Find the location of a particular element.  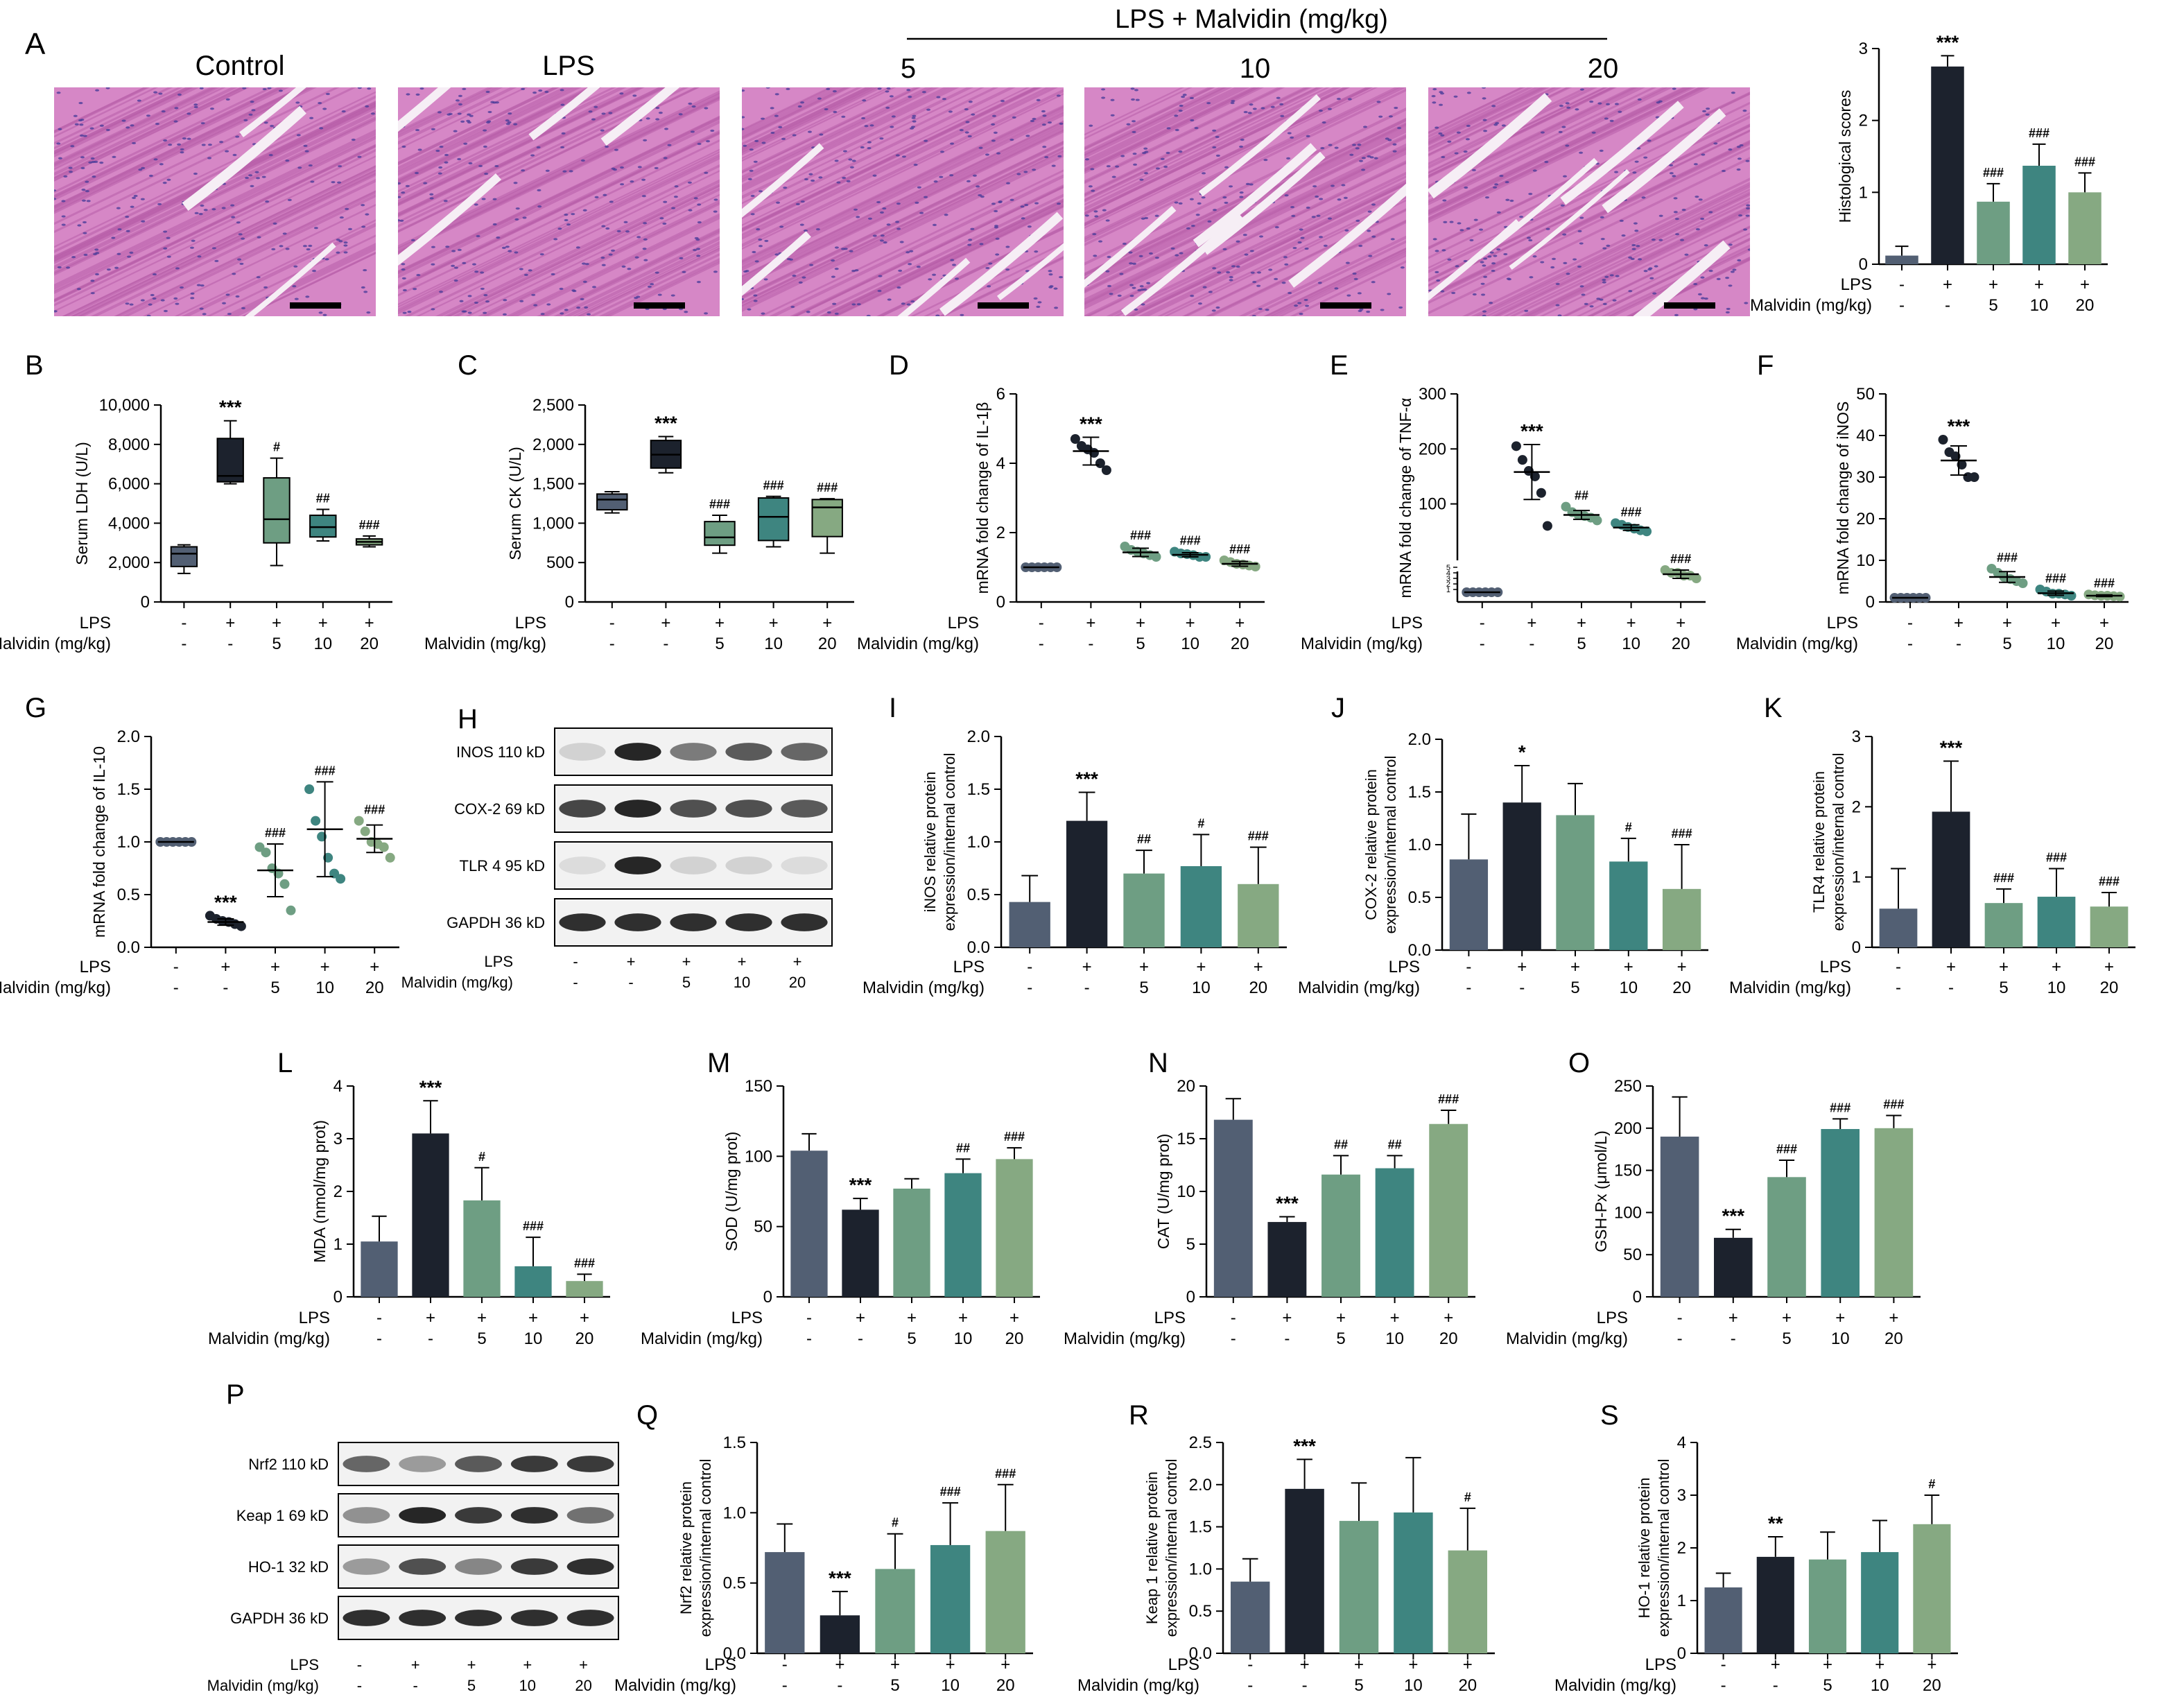

he-interstitial-space is located at coordinates (783, 180).